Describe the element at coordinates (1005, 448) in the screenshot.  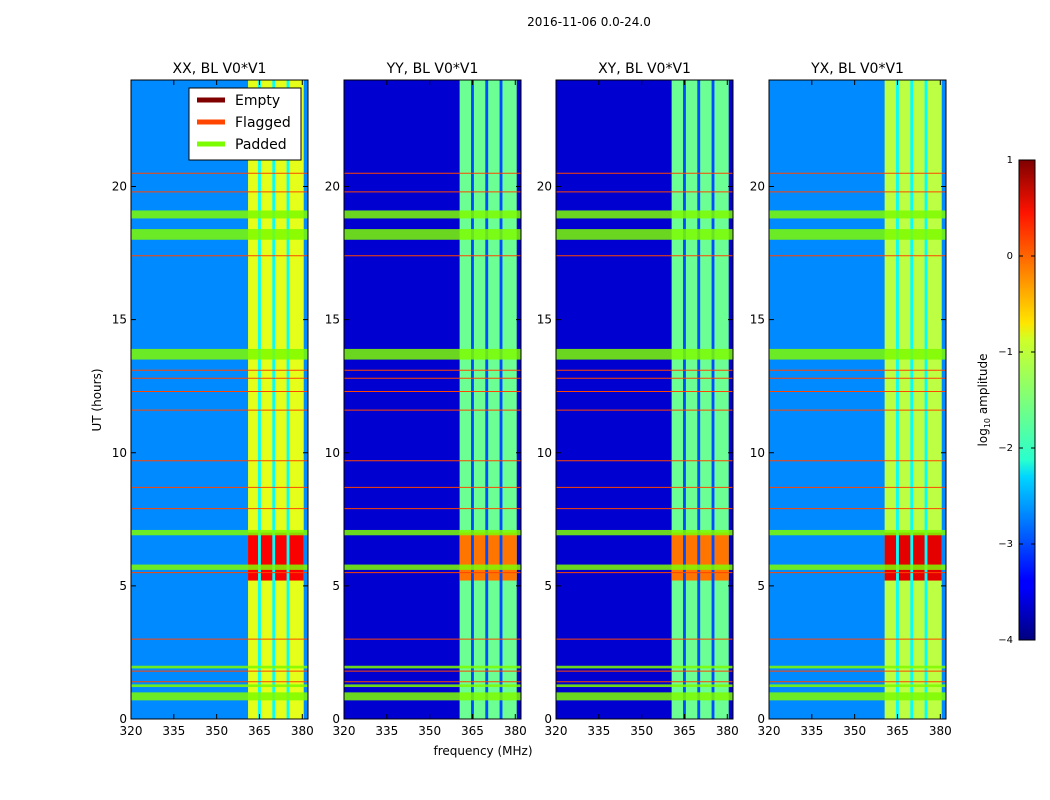
I see `colorbar-tick-label: −2` at that location.